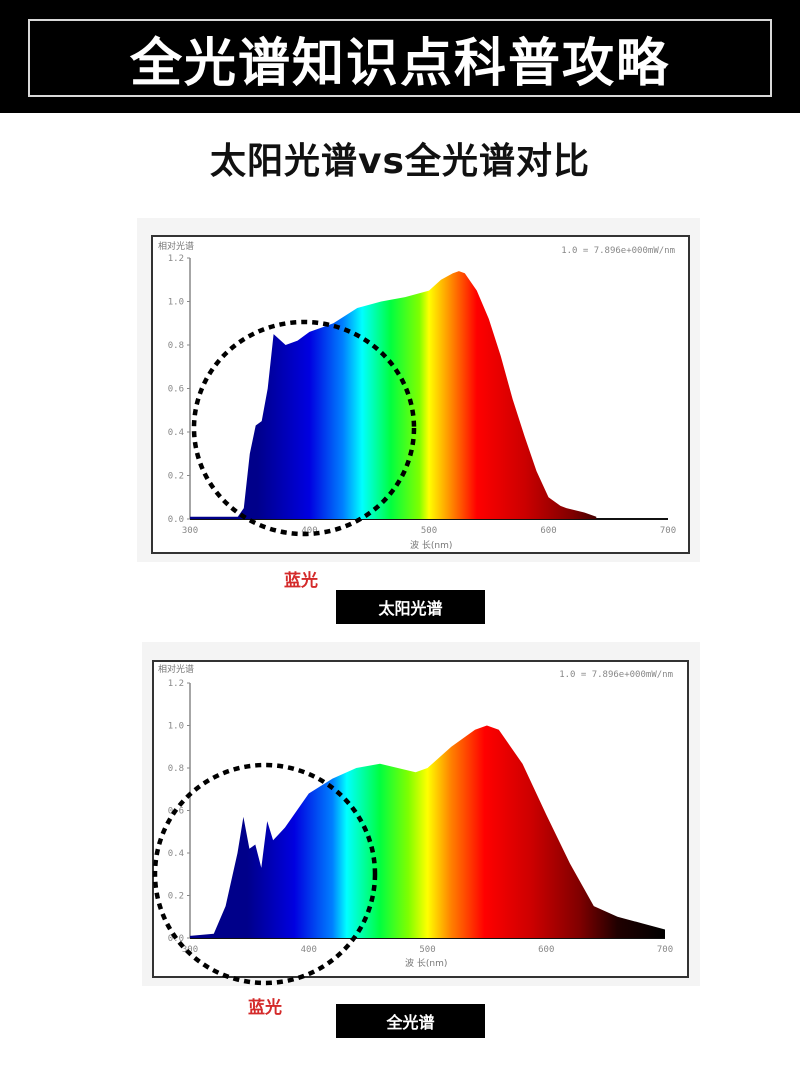  What do you see at coordinates (176, 390) in the screenshot?
I see `svg-text: 0.6` at bounding box center [176, 390].